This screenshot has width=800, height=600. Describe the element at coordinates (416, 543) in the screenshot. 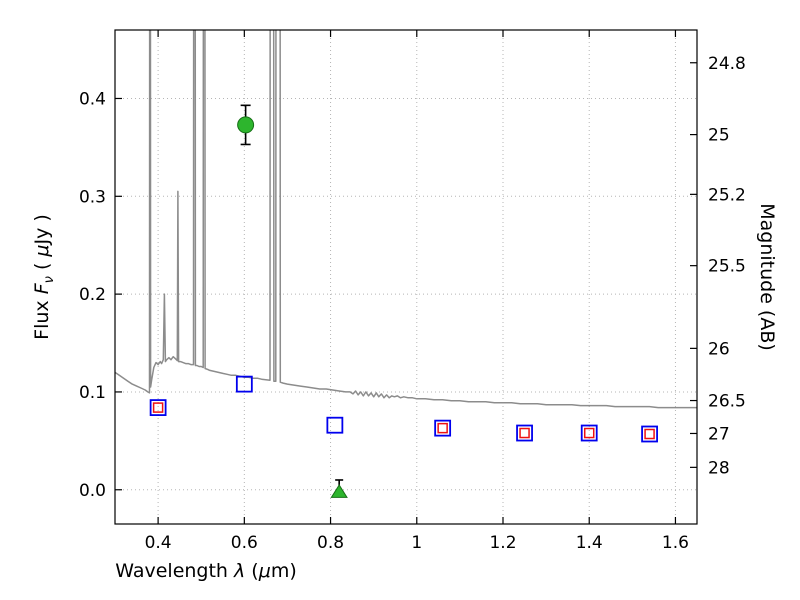

I see `x-tick-label: 1` at that location.